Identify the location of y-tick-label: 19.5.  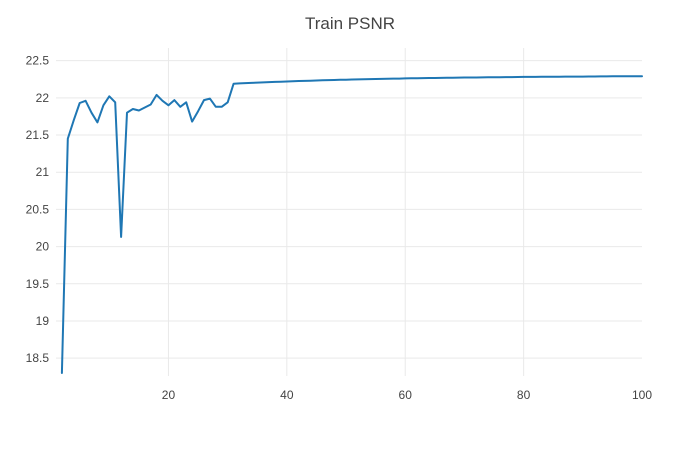
(38, 284).